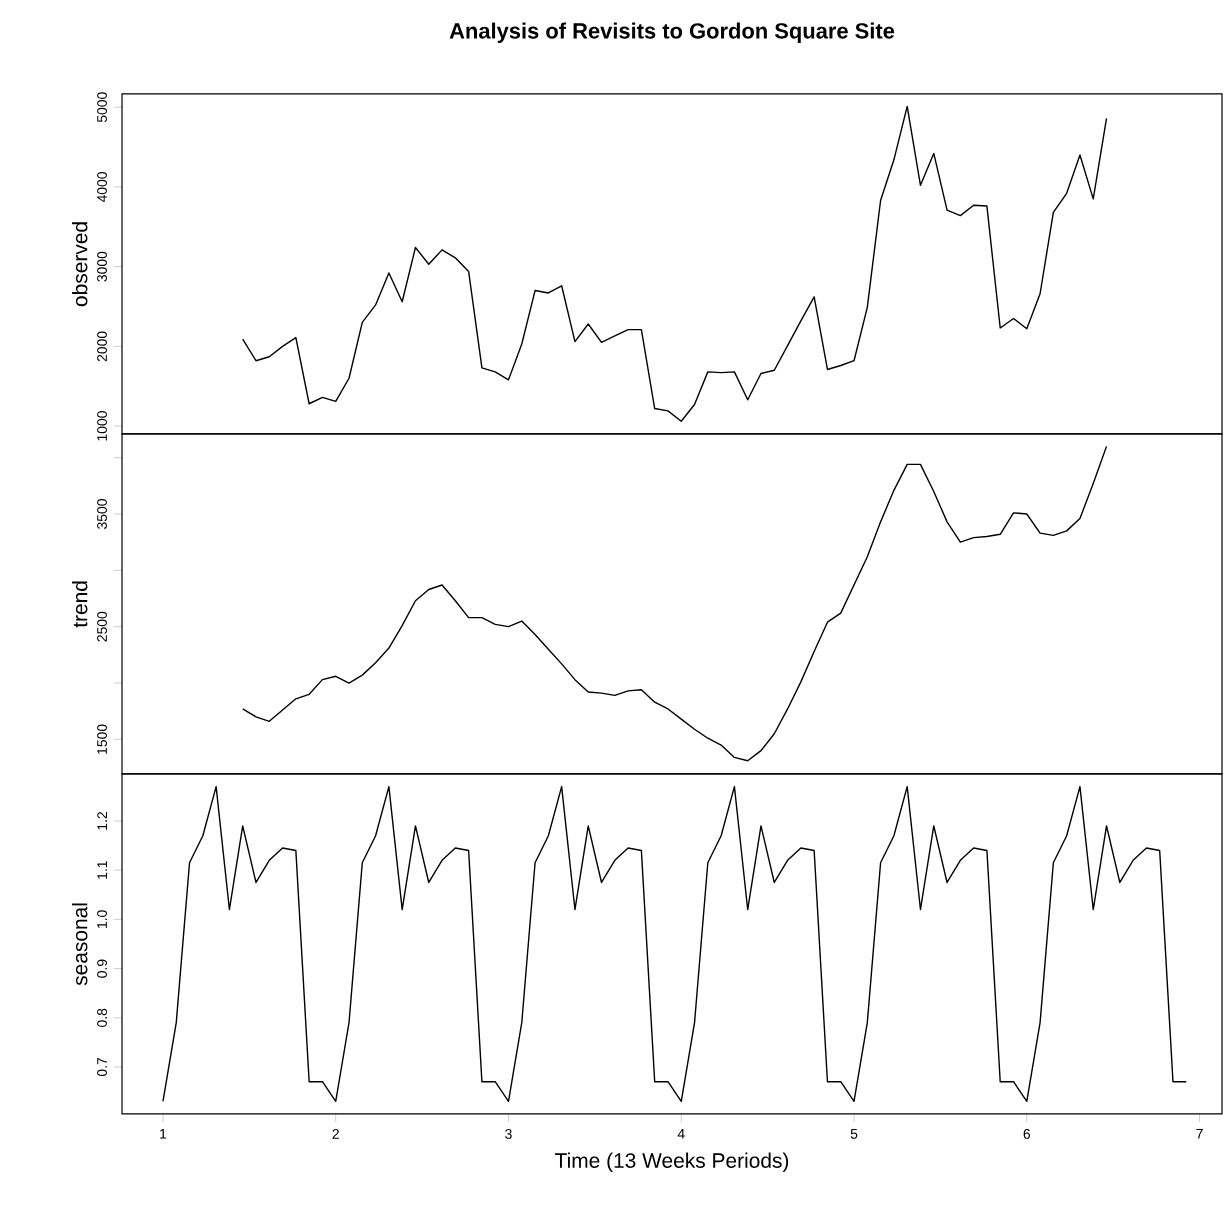 This screenshot has height=1214, width=1224. Describe the element at coordinates (672, 32) in the screenshot. I see `chart-title: Analysis of Revisits to Gordon Square Site` at that location.